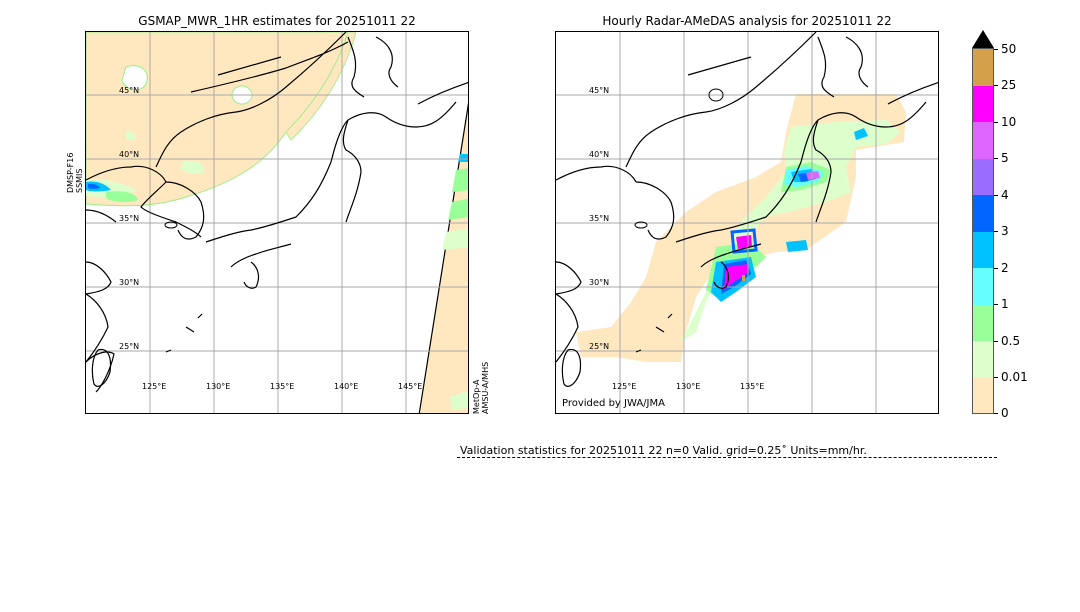 Image resolution: width=1080 pixels, height=612 pixels. I want to click on sensor-label-metop: MetOp-A AMSU-A/MHS, so click(481, 388).